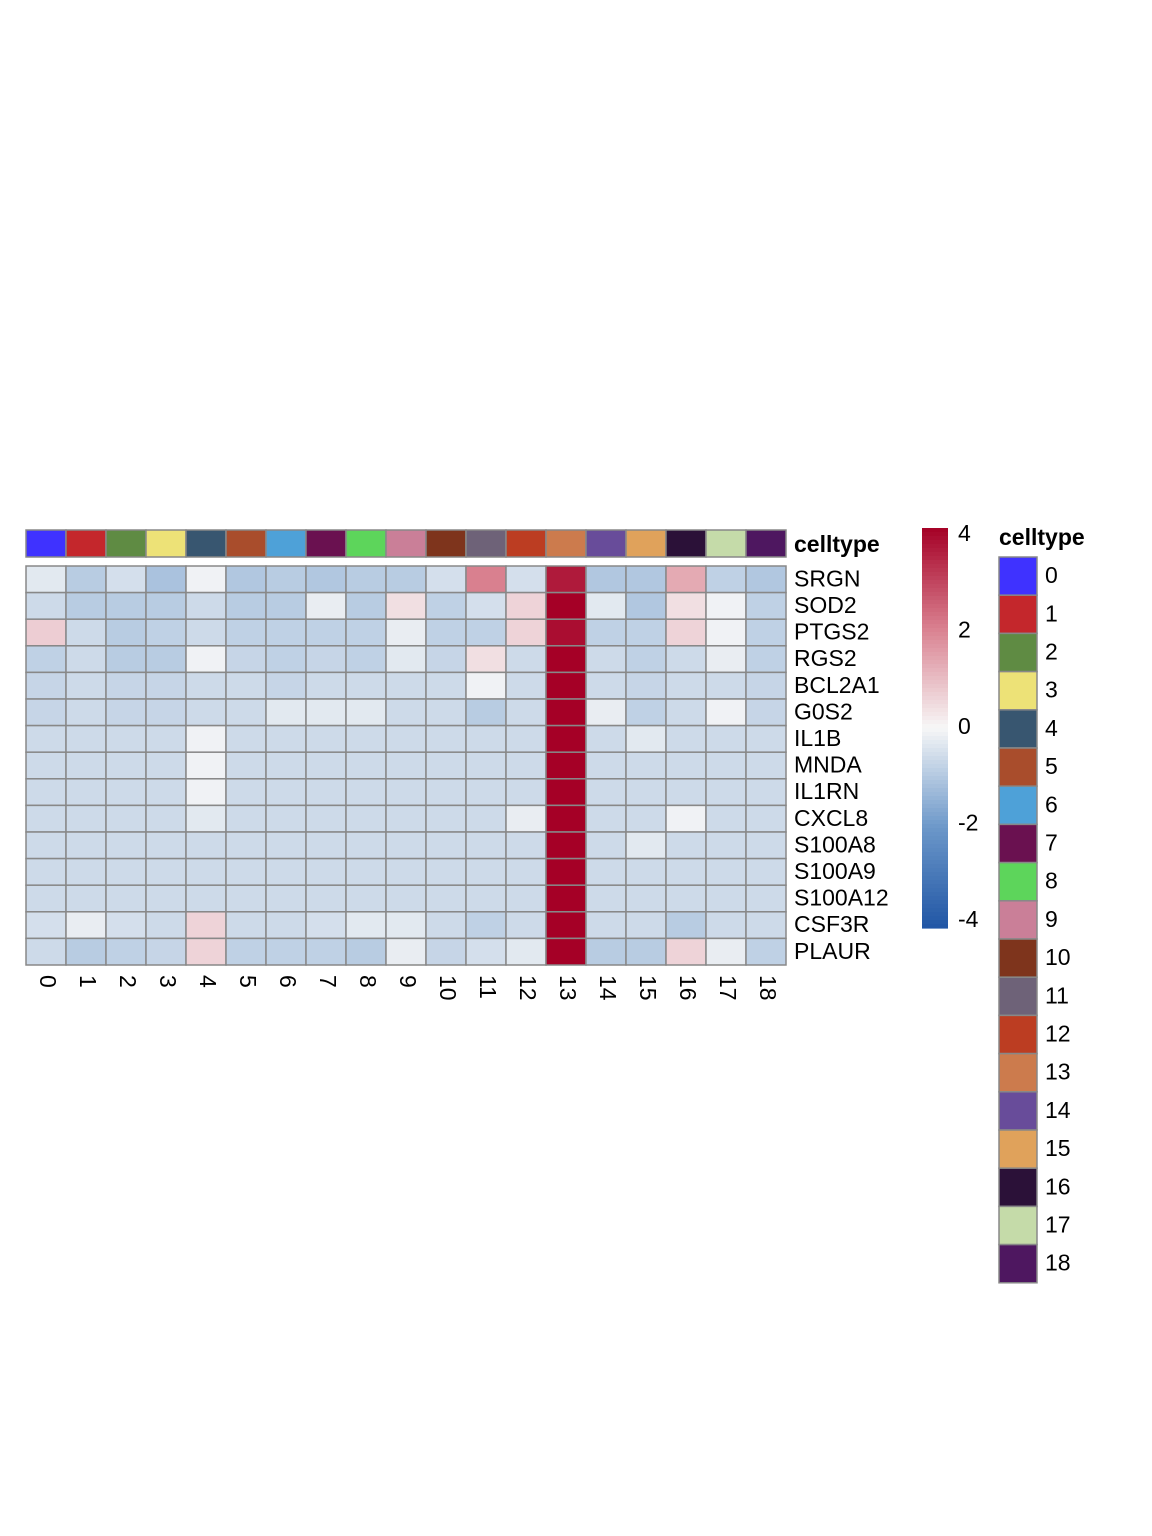 This screenshot has height=1536, width=1152. I want to click on legend-label: 3, so click(1051, 690).